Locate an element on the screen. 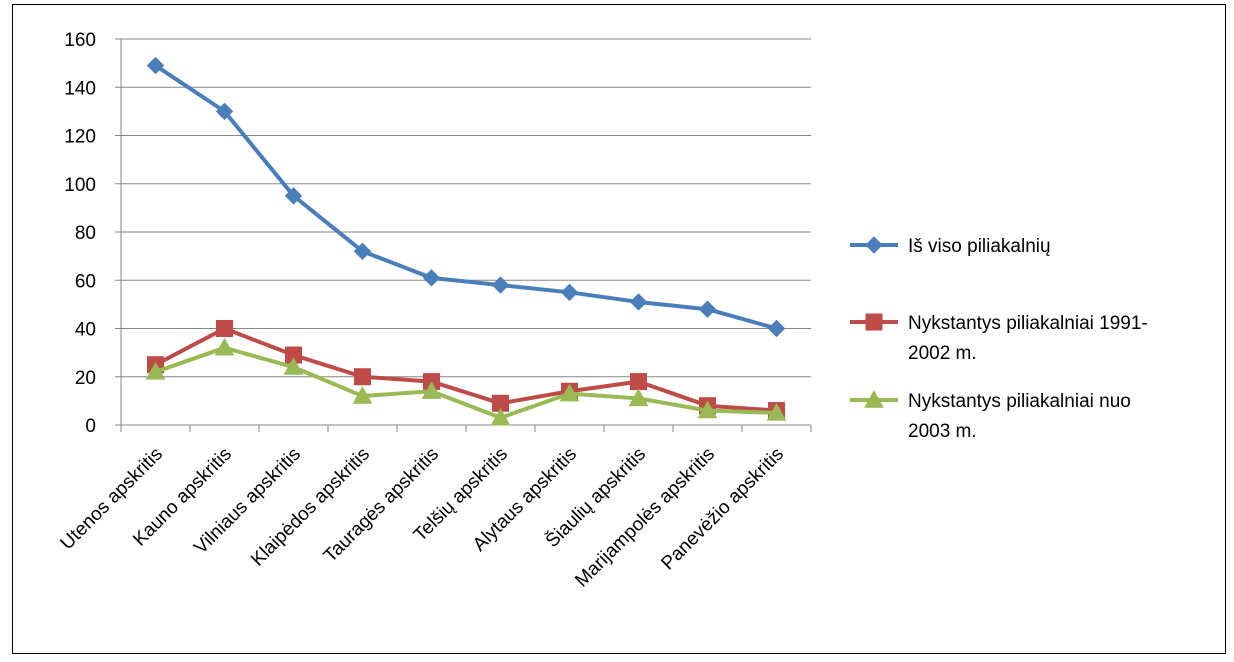 The height and width of the screenshot is (662, 1234). y-tick-label: 60 is located at coordinates (85, 281).